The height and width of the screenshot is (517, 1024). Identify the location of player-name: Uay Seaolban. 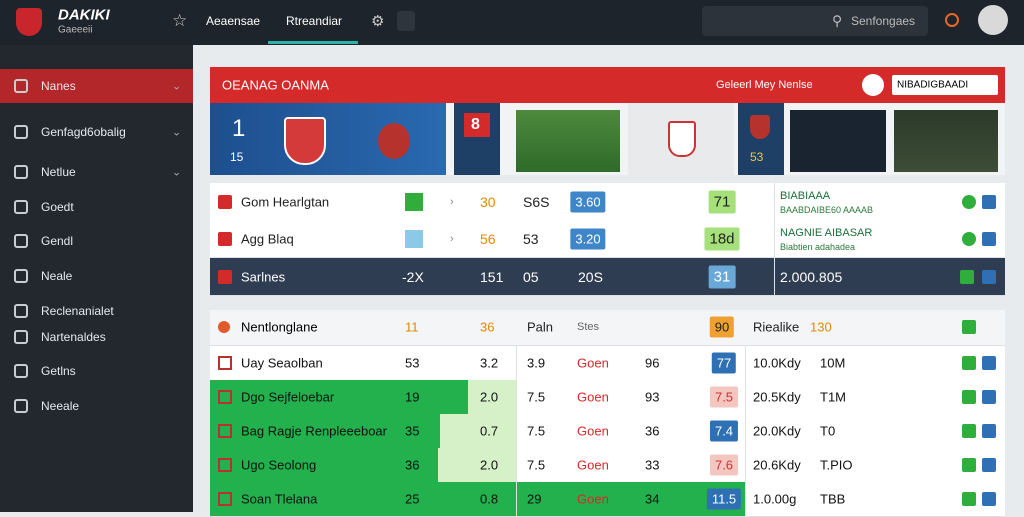
(282, 363).